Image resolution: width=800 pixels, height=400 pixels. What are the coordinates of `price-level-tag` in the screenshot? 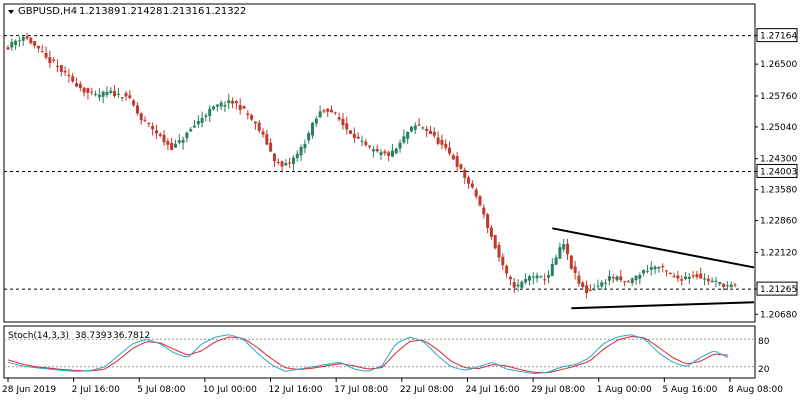 It's located at (777, 288).